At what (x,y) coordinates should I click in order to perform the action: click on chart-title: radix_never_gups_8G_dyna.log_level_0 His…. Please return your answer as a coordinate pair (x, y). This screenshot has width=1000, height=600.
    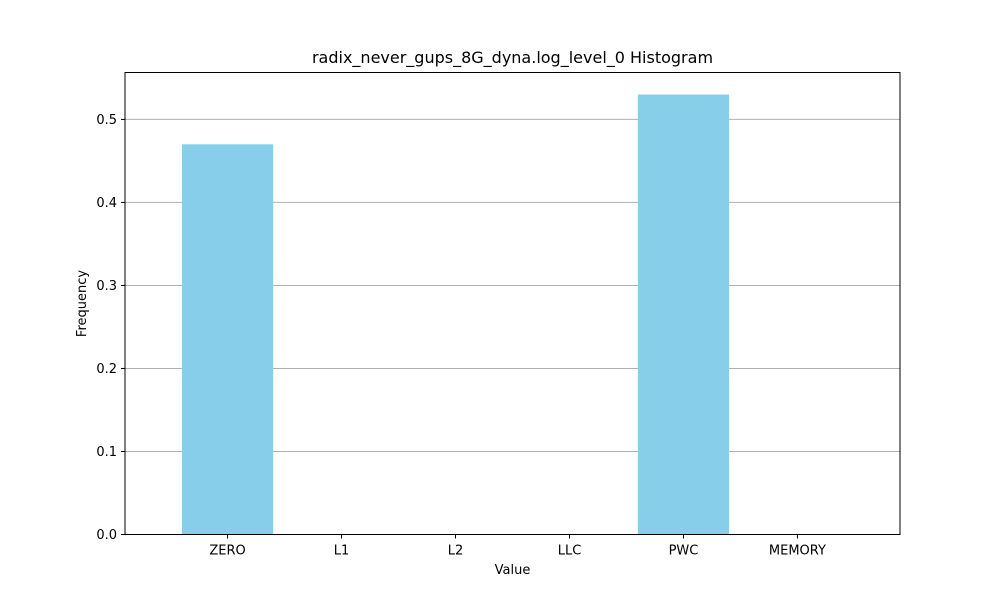
    Looking at the image, I should click on (512, 58).